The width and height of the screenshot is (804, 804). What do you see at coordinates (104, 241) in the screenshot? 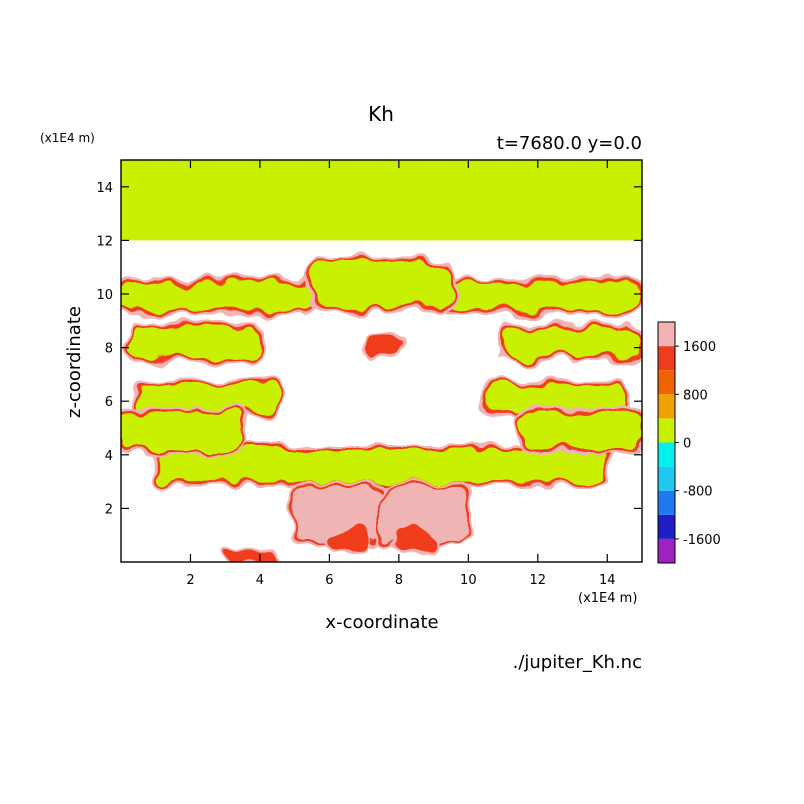
I see `y-tick-label: 12` at bounding box center [104, 241].